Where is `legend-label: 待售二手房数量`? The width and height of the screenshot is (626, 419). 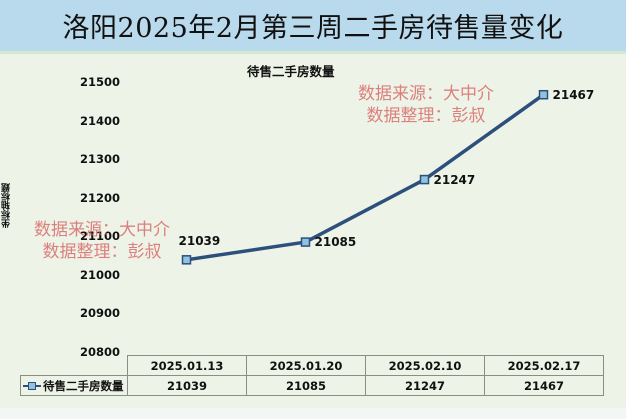
legend-label: 待售二手房数量 is located at coordinates (83, 385).